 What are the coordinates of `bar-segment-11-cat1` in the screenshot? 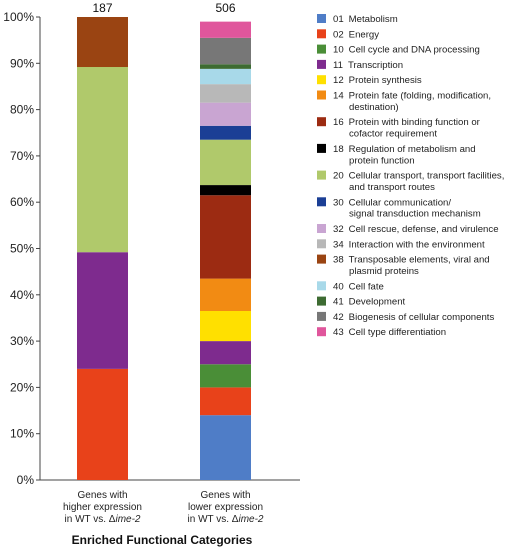 It's located at (102, 310).